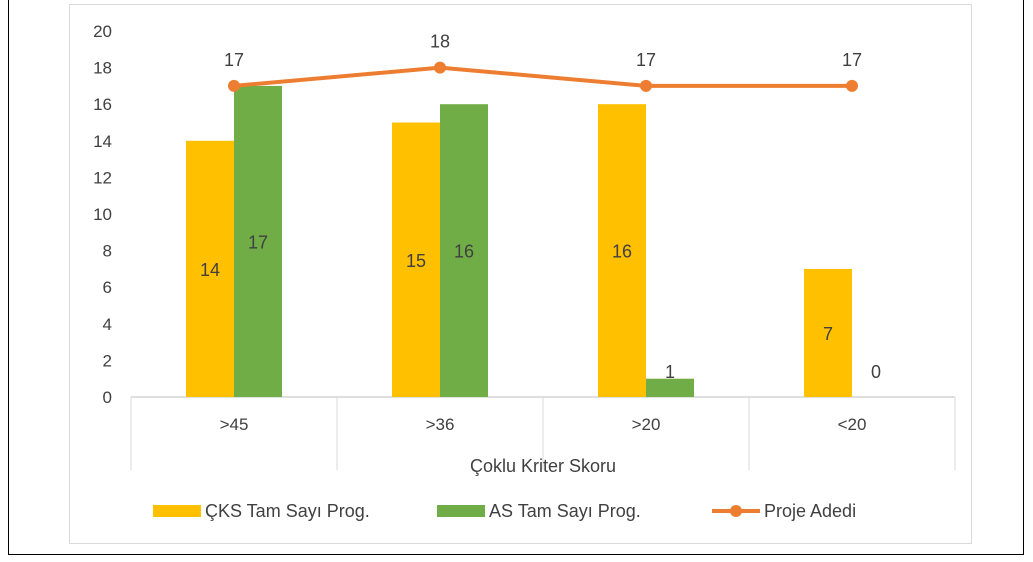  I want to click on bar-data-label: 17, so click(258, 242).